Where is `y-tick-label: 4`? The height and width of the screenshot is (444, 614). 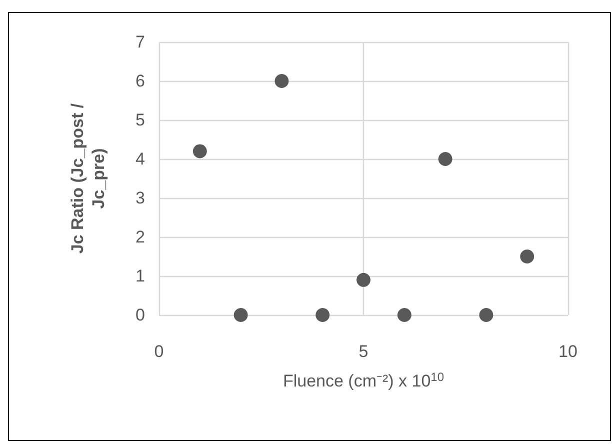
y-tick-label: 4 is located at coordinates (140, 159).